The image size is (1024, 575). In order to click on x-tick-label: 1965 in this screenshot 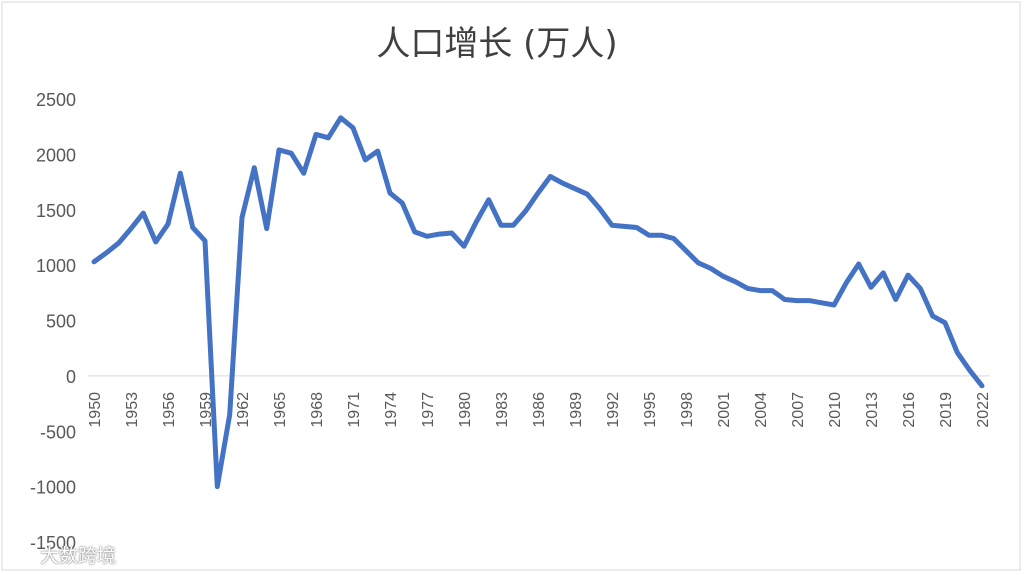, I will do `click(280, 410)`.